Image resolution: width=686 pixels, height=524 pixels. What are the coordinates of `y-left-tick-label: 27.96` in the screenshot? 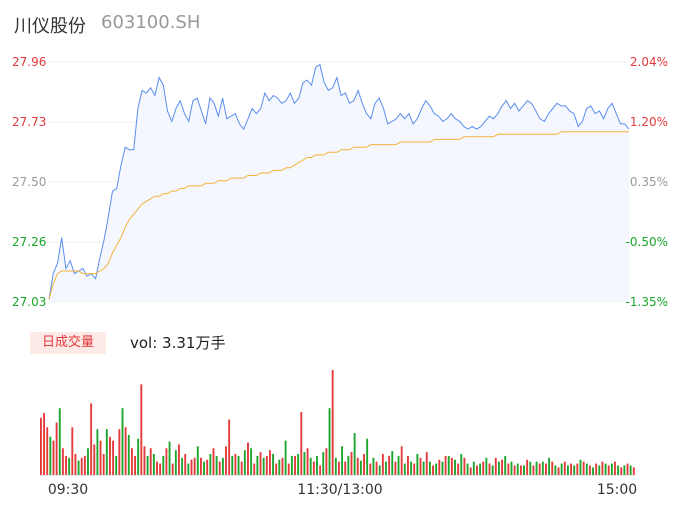 It's located at (29, 62).